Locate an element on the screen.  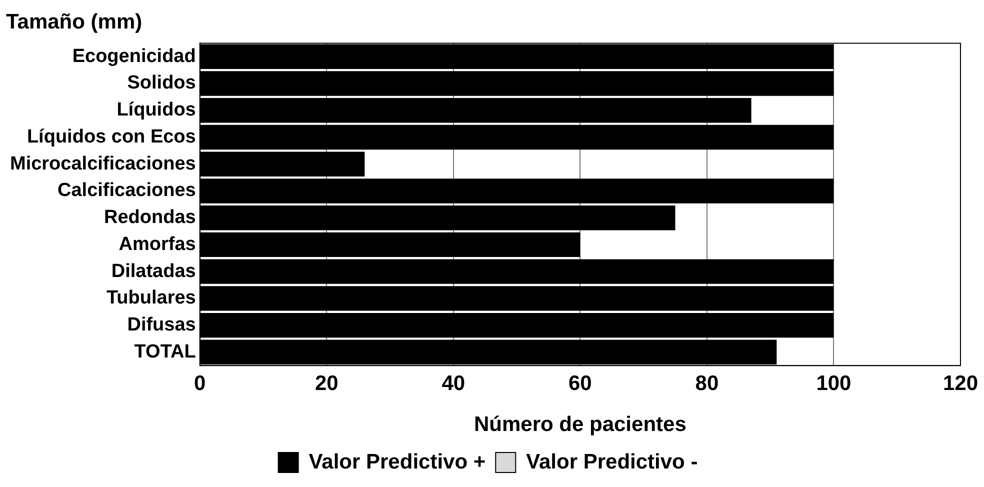
y-tick-label: Tubulares is located at coordinates (151, 298).